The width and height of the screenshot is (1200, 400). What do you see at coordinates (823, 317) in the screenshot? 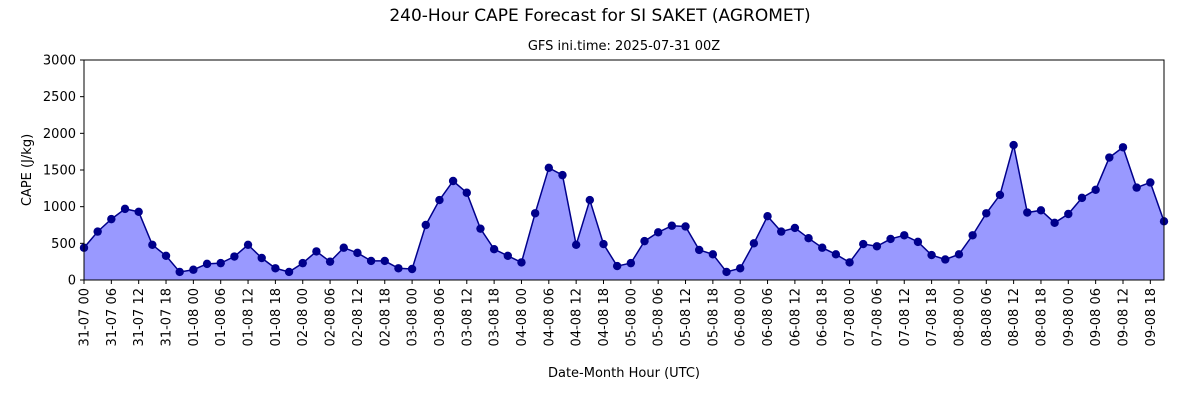
I see `x-tick-label: 06-08 18` at bounding box center [823, 317].